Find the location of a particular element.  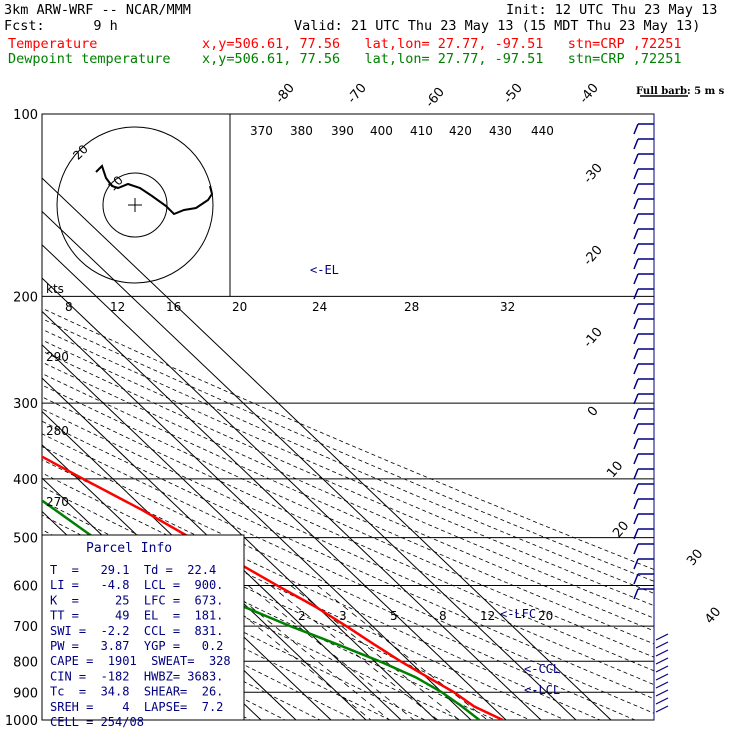

pressure-label-600: 600 is located at coordinates (25, 587).